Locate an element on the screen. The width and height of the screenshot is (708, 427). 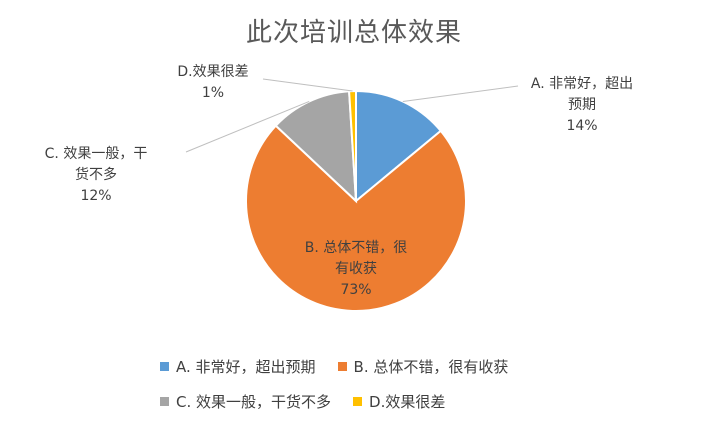
data-label-value: 12% is located at coordinates (95, 196).